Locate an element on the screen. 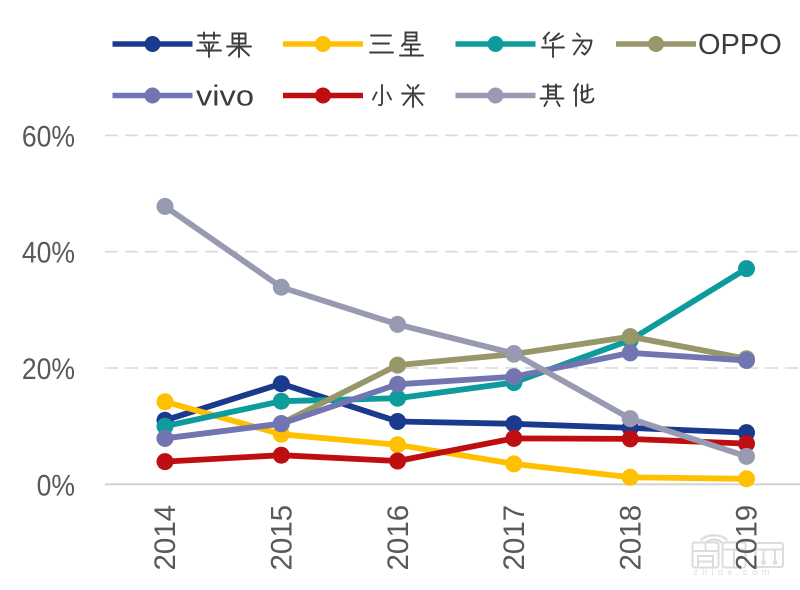 This screenshot has height=590, width=800. svg-text: 2015 is located at coordinates (282, 538).